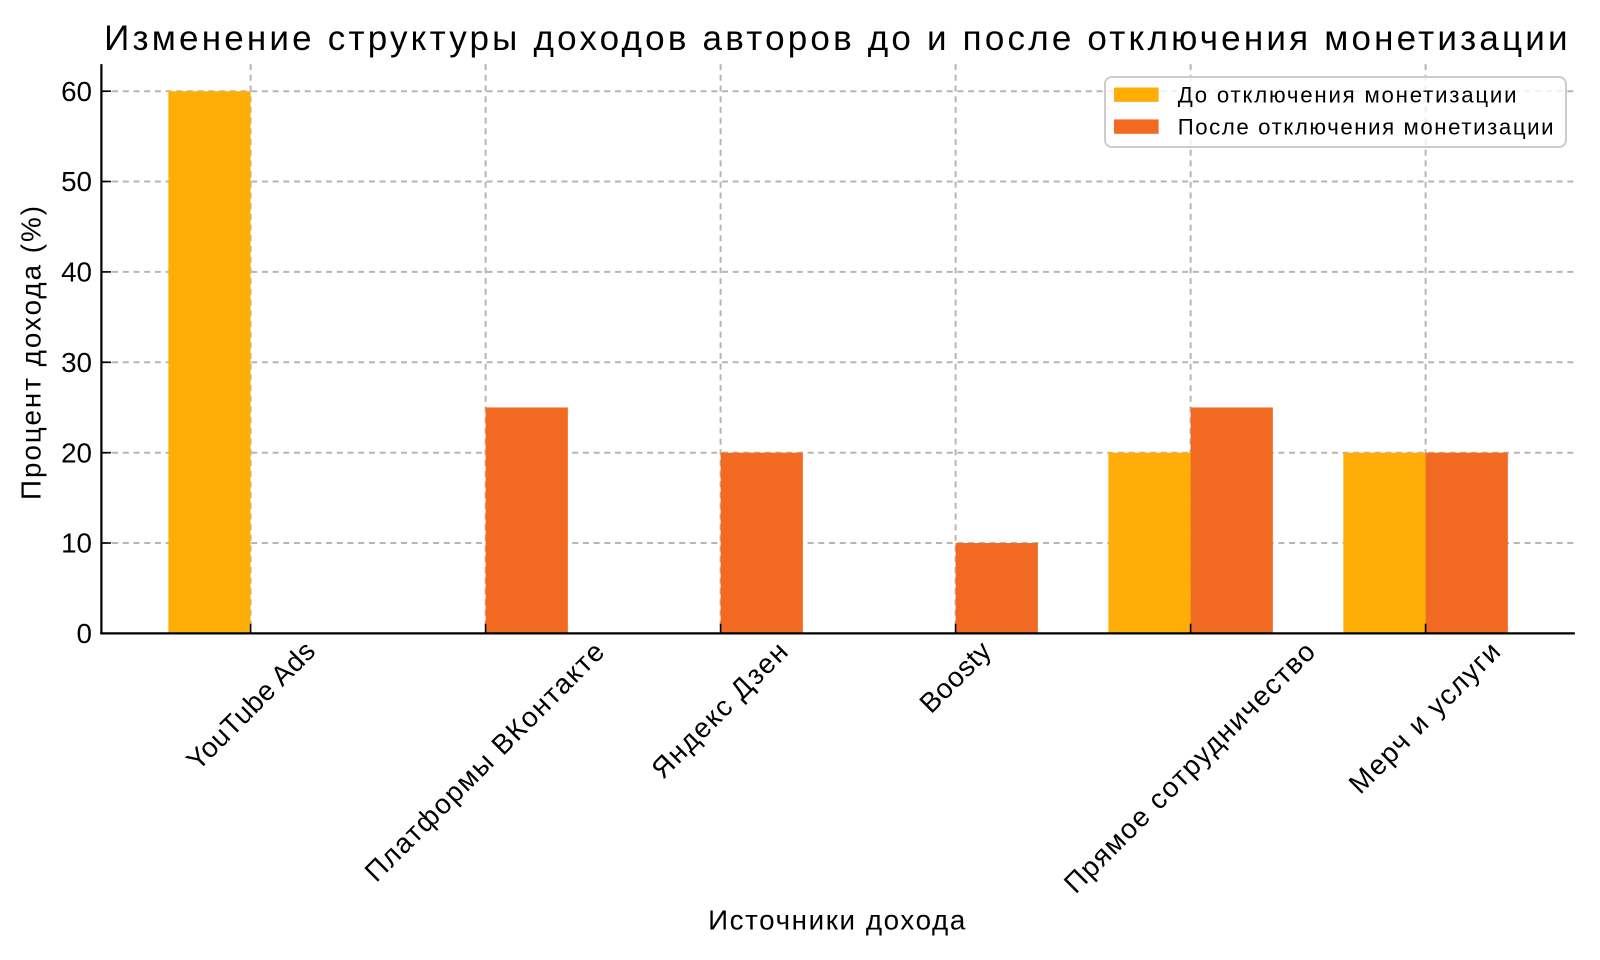  I want to click on svg-text: Источники дохода, so click(837, 920).